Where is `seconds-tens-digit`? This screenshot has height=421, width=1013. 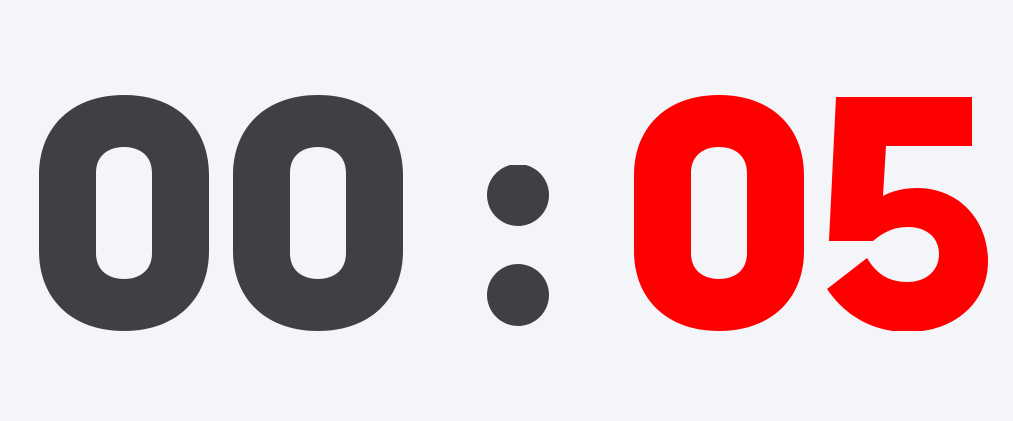
seconds-tens-digit is located at coordinates (719, 213).